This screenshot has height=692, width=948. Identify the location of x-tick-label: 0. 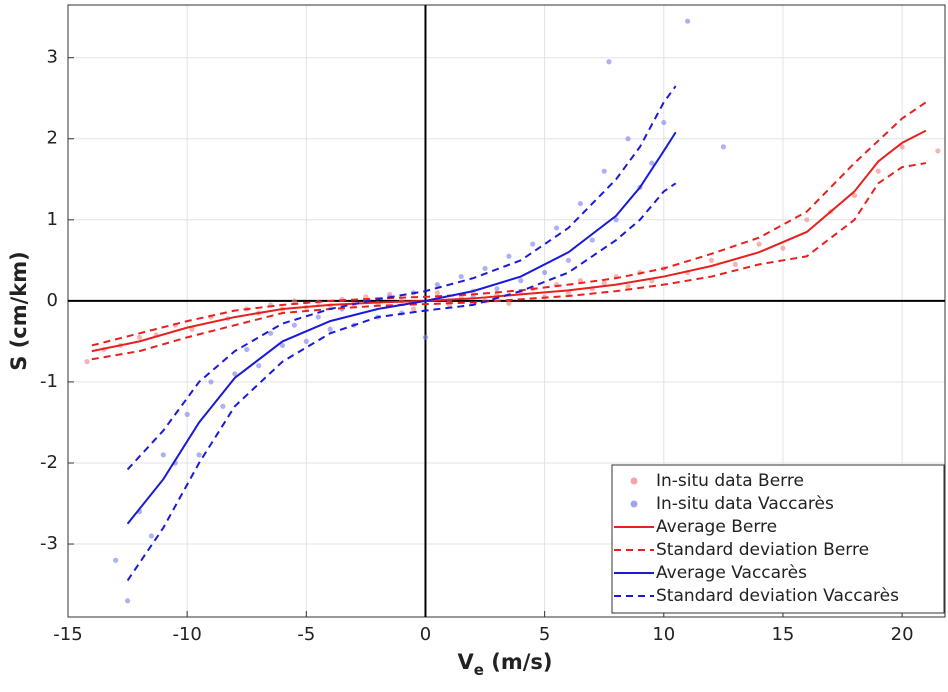
(425, 634).